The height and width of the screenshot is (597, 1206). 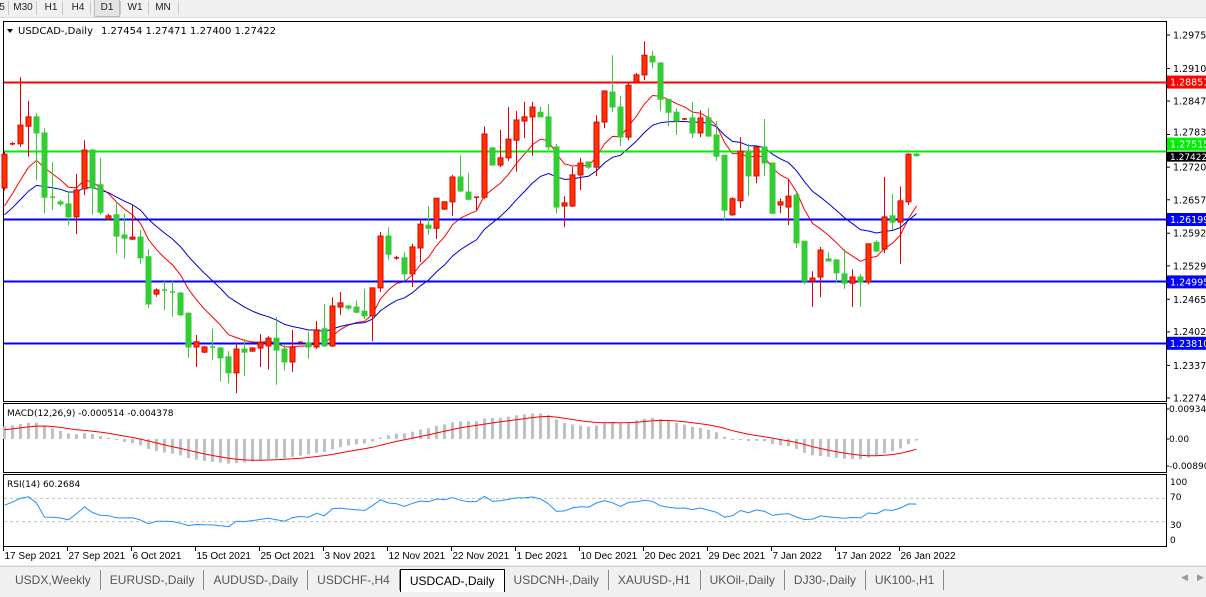 I want to click on chart-tab-usdcad-daily: USDCAD-,Daily, so click(x=452, y=580).